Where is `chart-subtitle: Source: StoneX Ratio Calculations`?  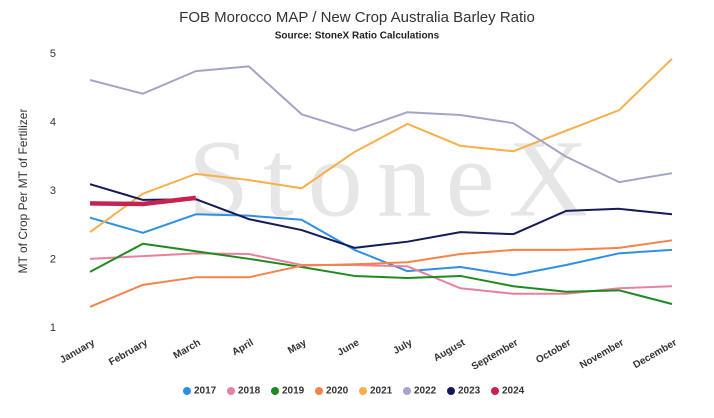 chart-subtitle: Source: StoneX Ratio Calculations is located at coordinates (357, 36).